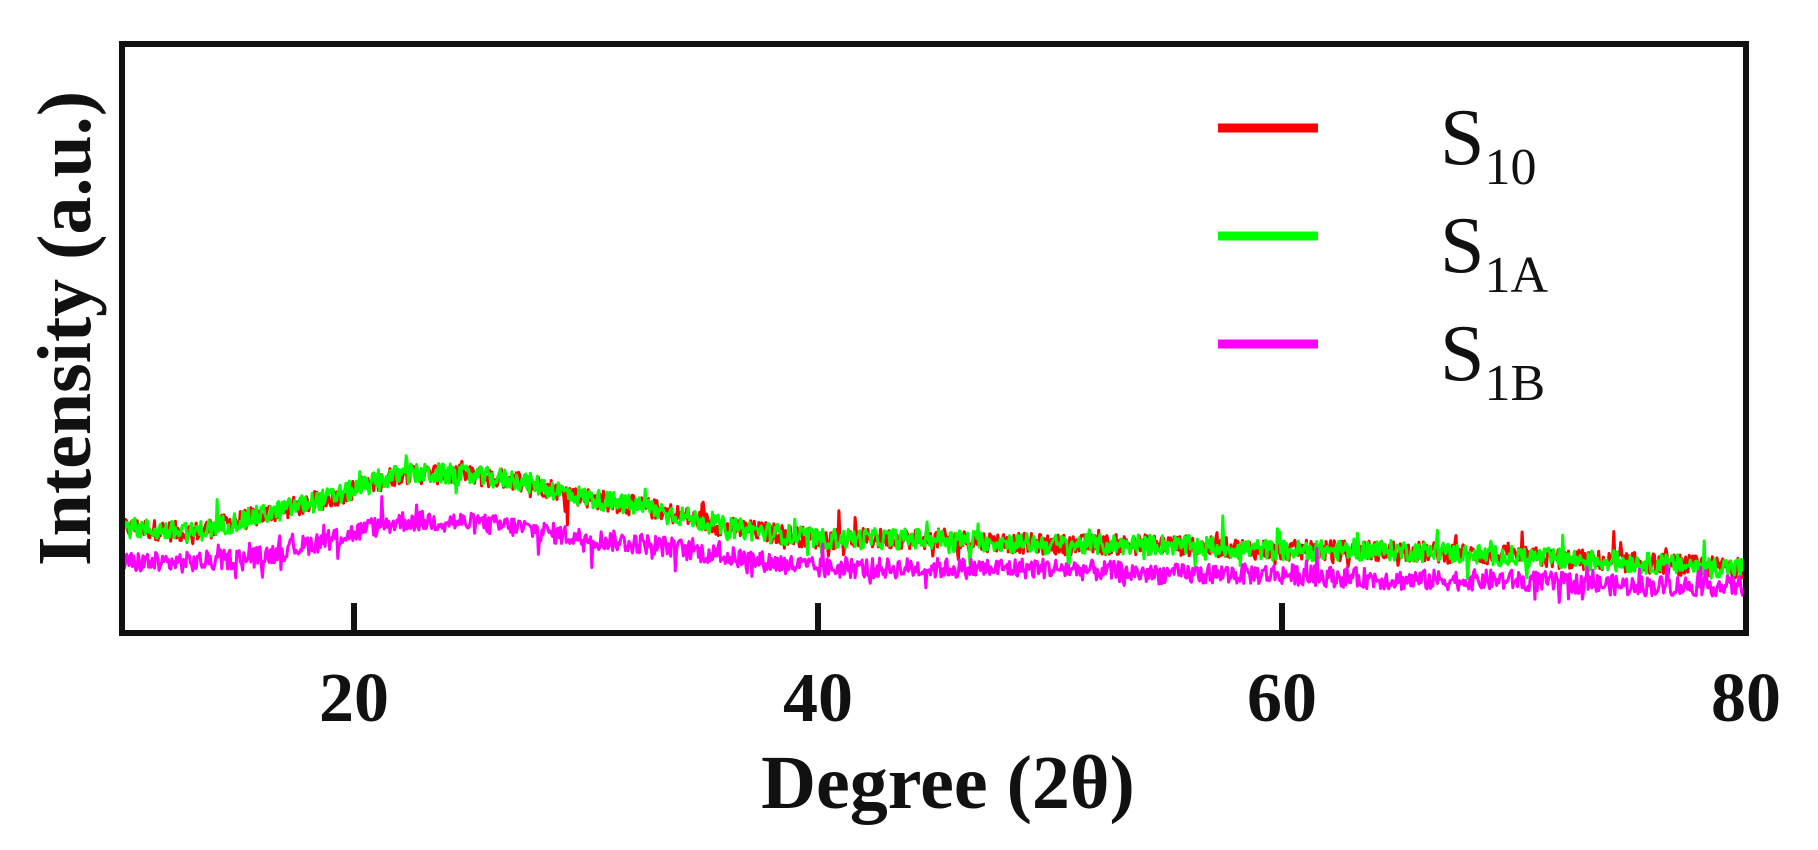 The height and width of the screenshot is (850, 1818). I want to click on series-line-s1b, so click(934, 549).